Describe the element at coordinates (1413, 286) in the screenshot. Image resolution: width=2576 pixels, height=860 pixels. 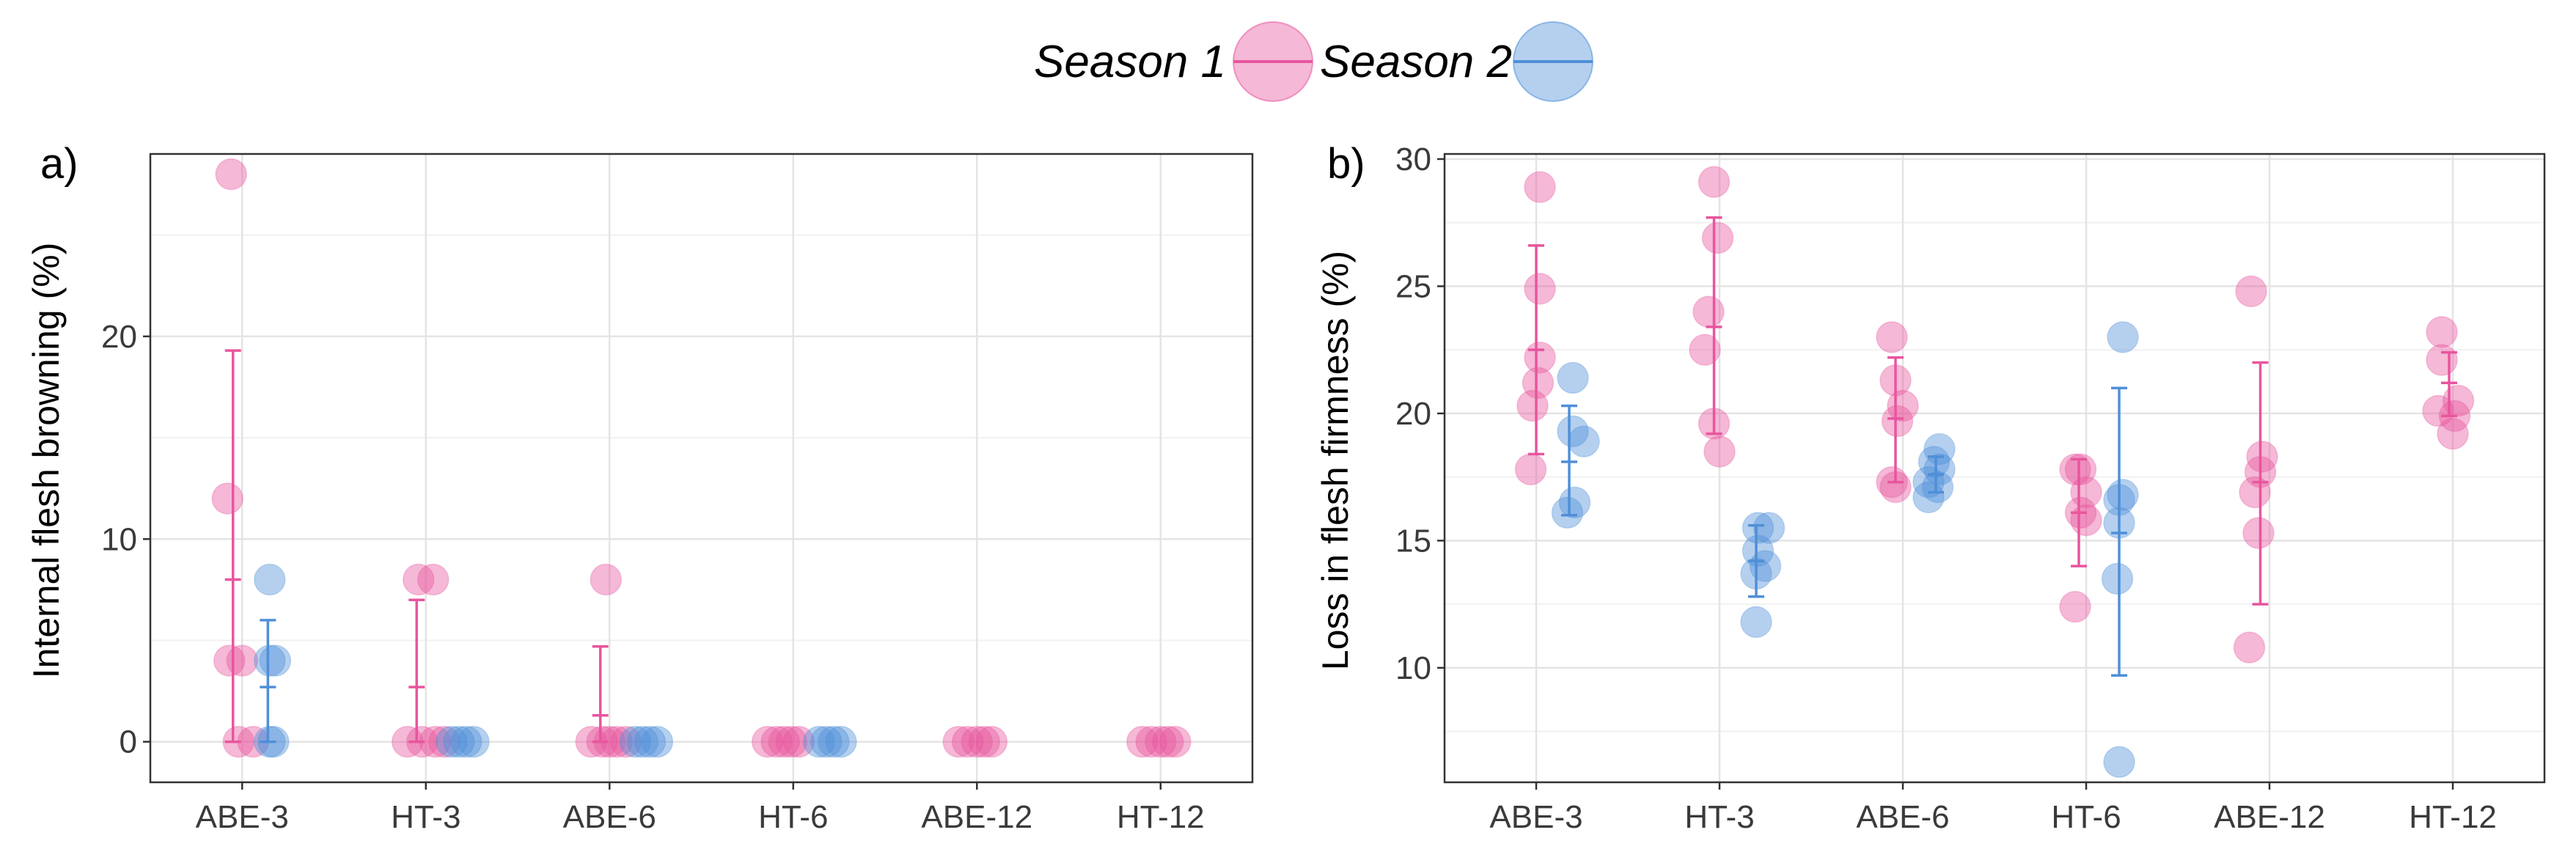
I see `panel-b-ytick-label: 25` at that location.